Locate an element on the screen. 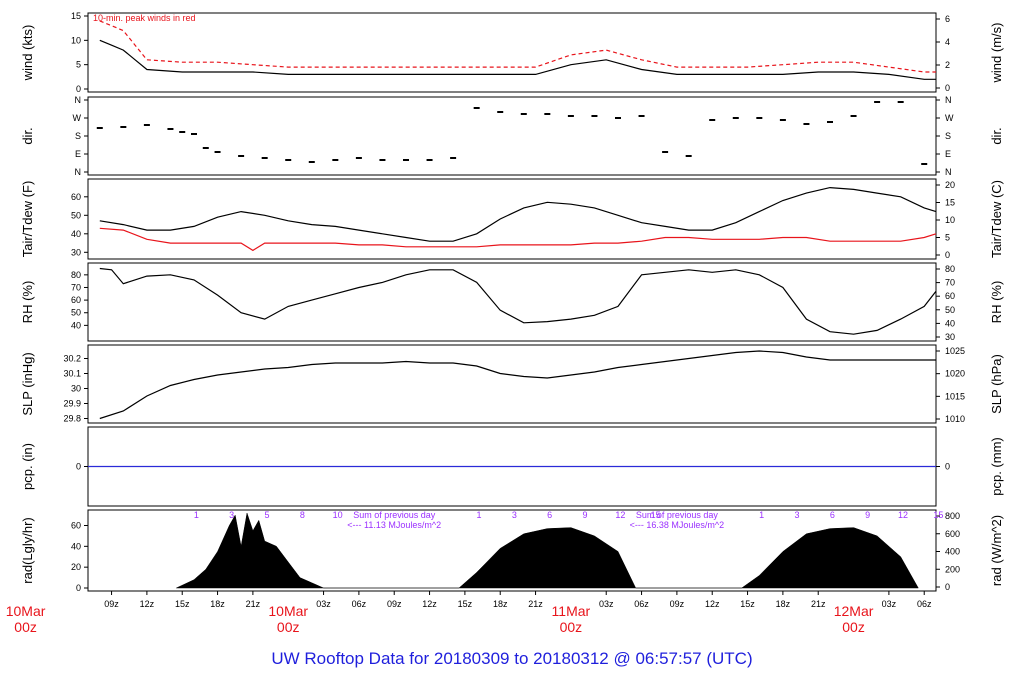 This screenshot has width=1024, height=700. y-axis-label-right-rh: RH (%) is located at coordinates (996, 302).